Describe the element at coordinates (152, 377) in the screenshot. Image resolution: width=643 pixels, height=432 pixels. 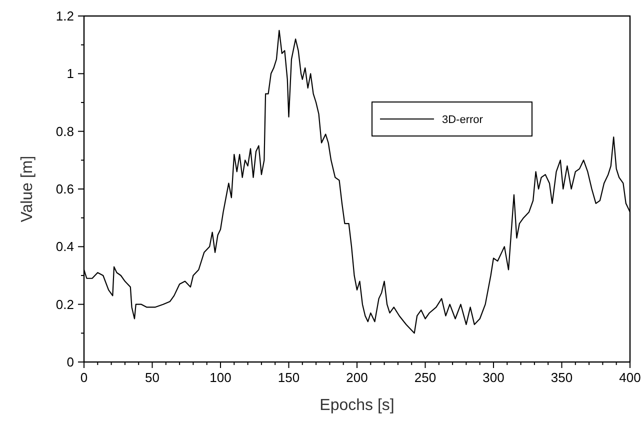
I see `x-tick-label: 50` at that location.